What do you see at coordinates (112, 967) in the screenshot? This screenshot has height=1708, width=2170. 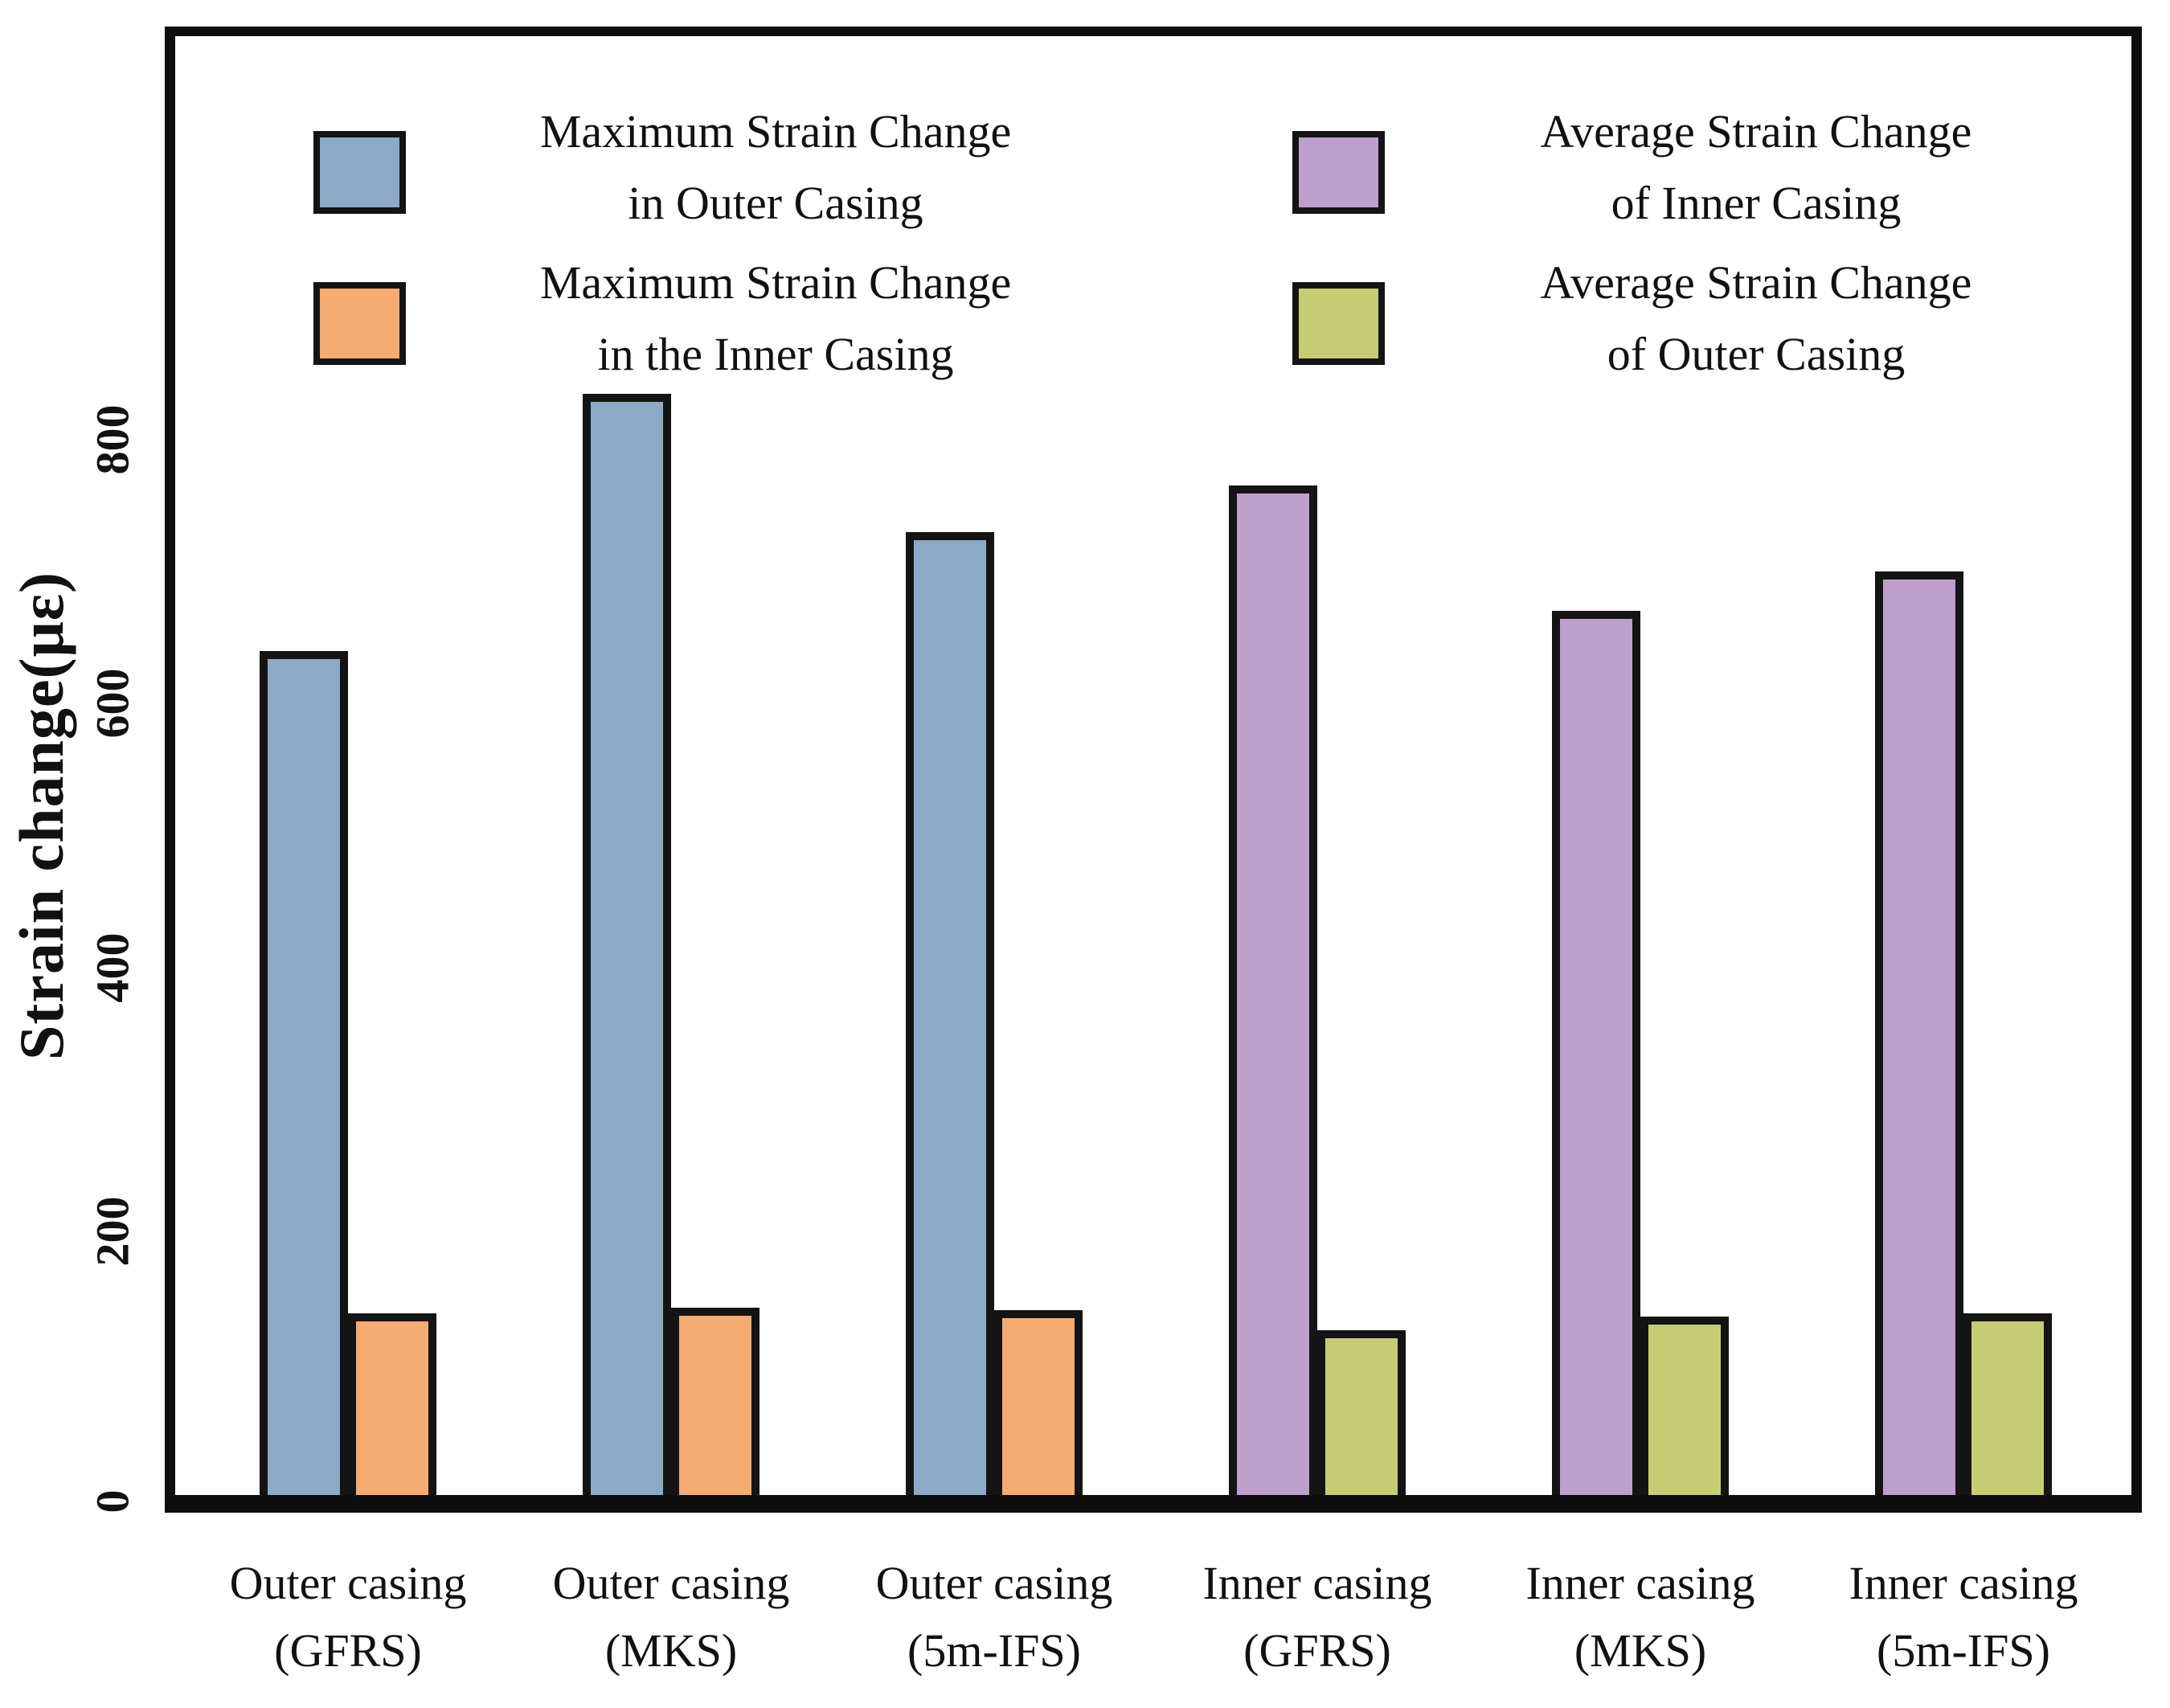 I see `y-tick-label: 400` at bounding box center [112, 967].